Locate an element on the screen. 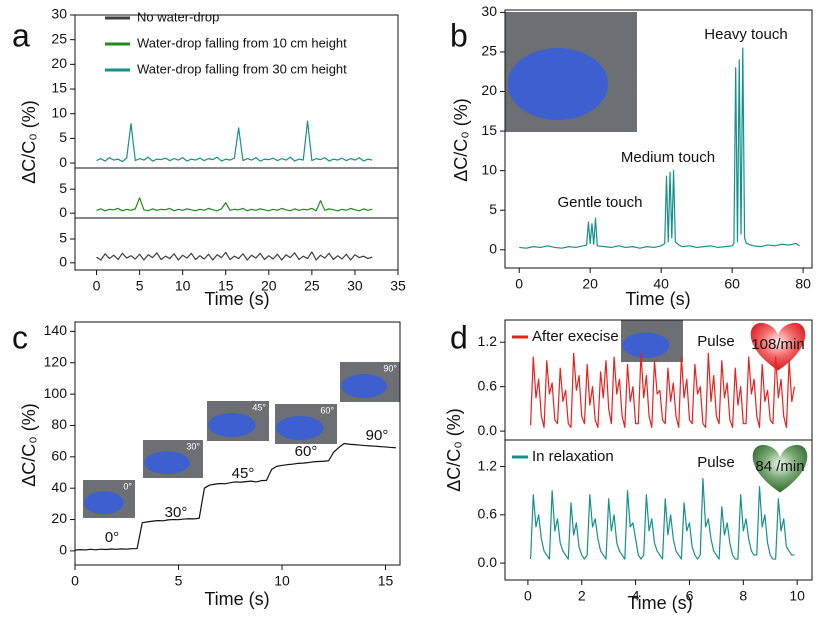 The height and width of the screenshot is (617, 832). panel-letter: a is located at coordinates (21, 35).